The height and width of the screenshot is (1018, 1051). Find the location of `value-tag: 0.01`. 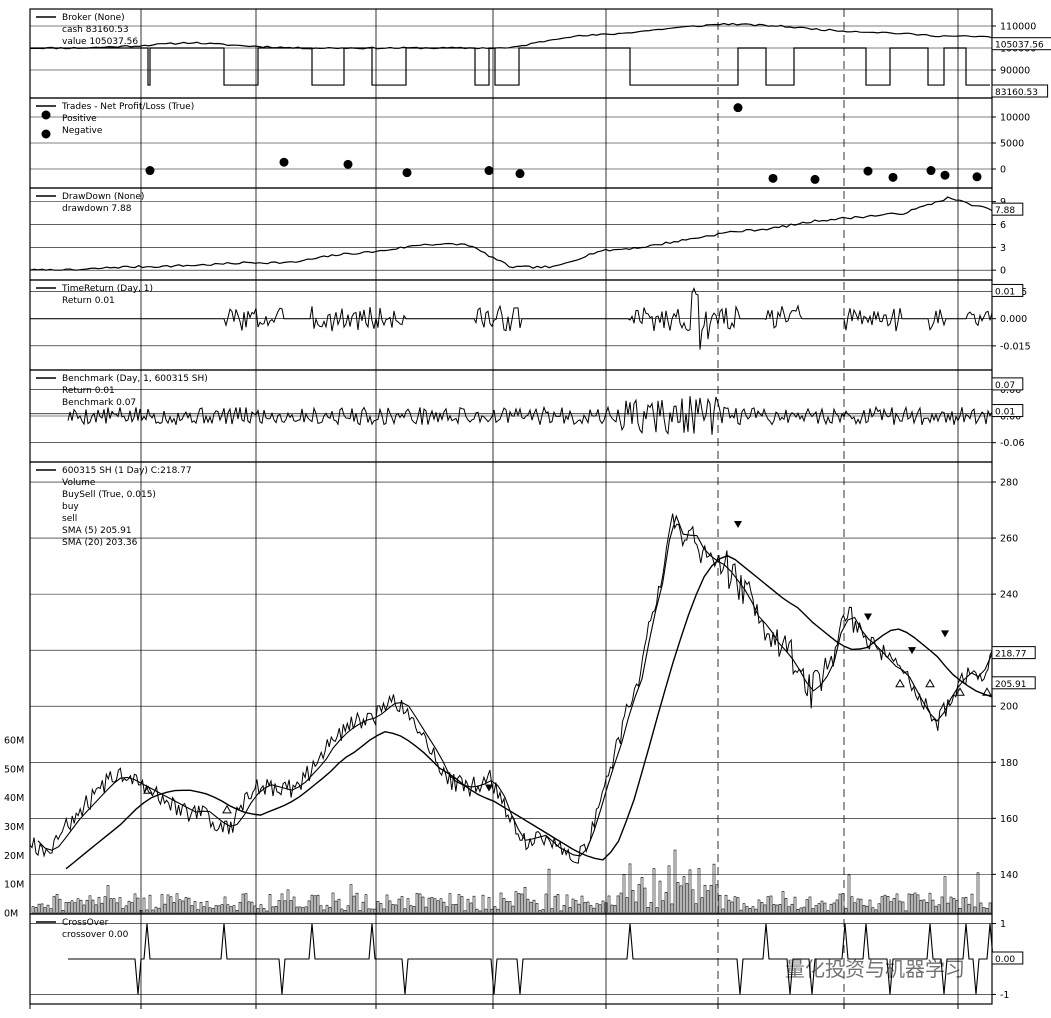

value-tag: 0.01 is located at coordinates (1007, 290).